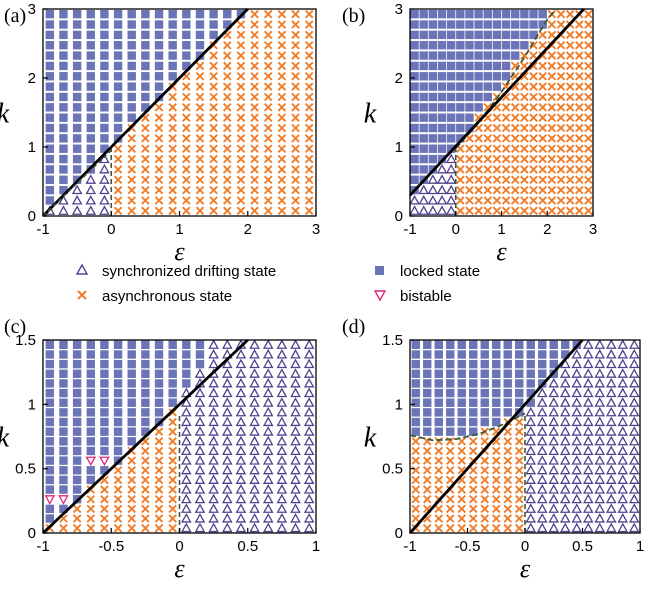 This screenshot has height=590, width=654. What do you see at coordinates (179, 546) in the screenshot?
I see `x-tick-label: 0` at bounding box center [179, 546].